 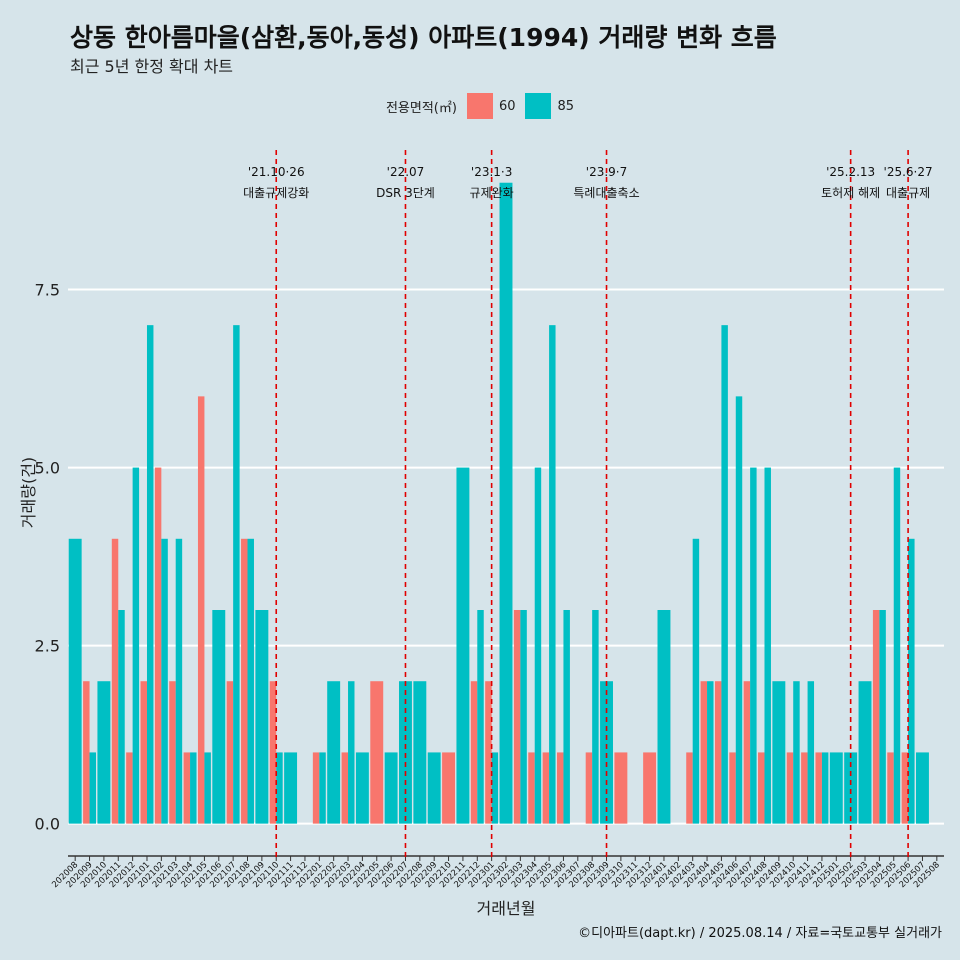 What do you see at coordinates (492, 193) in the screenshot?
I see `event-label: 규제완화` at bounding box center [492, 193].